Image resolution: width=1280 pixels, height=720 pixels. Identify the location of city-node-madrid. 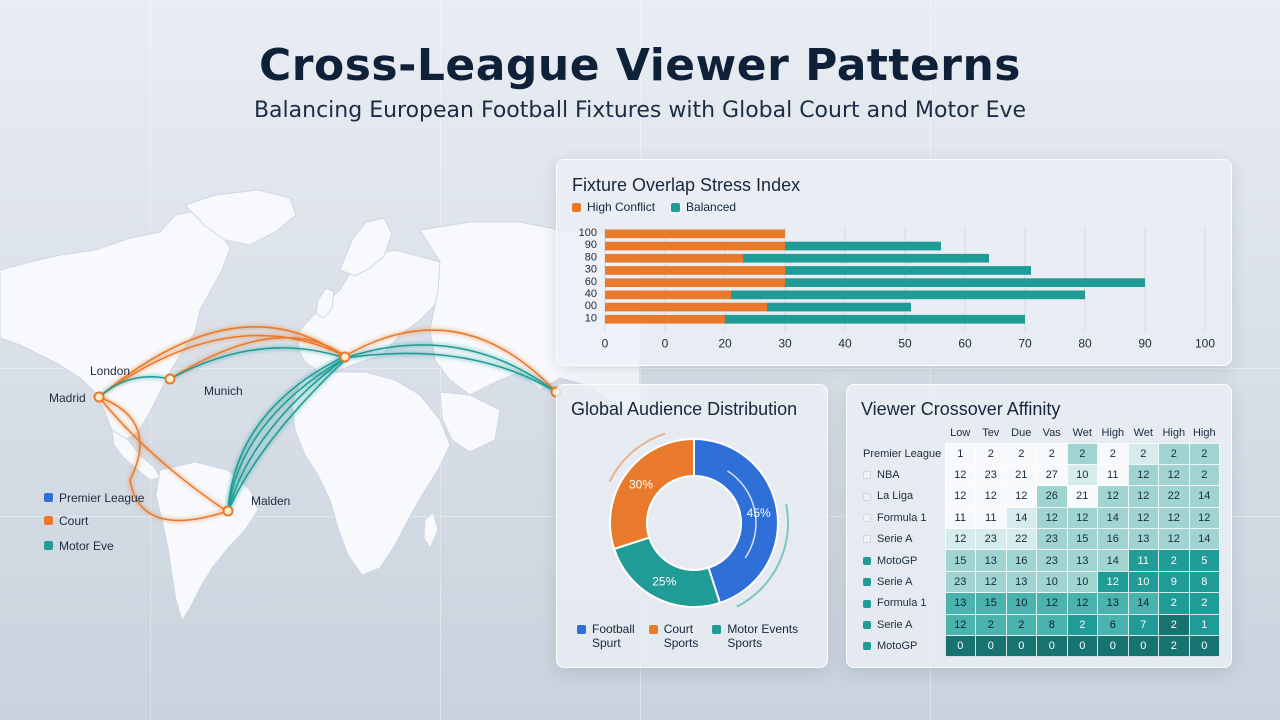
(99, 397).